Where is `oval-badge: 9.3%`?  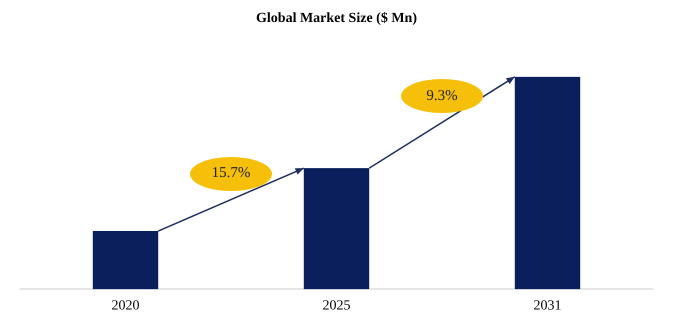 oval-badge: 9.3% is located at coordinates (442, 96).